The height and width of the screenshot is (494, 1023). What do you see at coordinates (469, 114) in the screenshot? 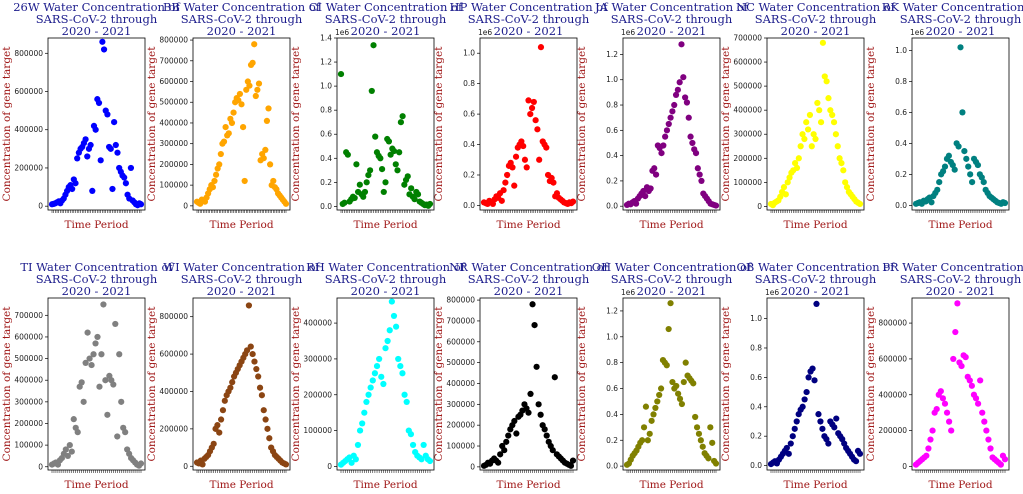
I see `y-tick-label: 0.6` at bounding box center [469, 114].